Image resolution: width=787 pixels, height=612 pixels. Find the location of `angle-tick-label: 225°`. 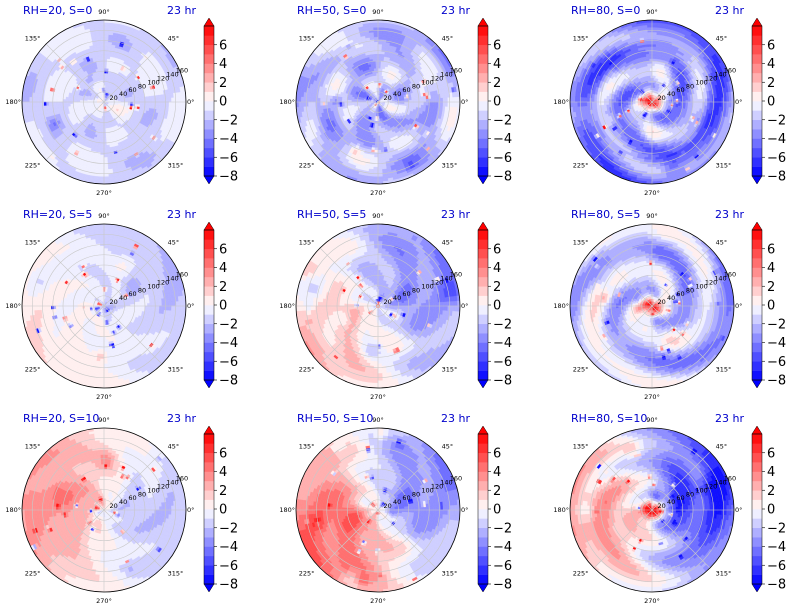

angle-tick-label: 225° is located at coordinates (33, 166).